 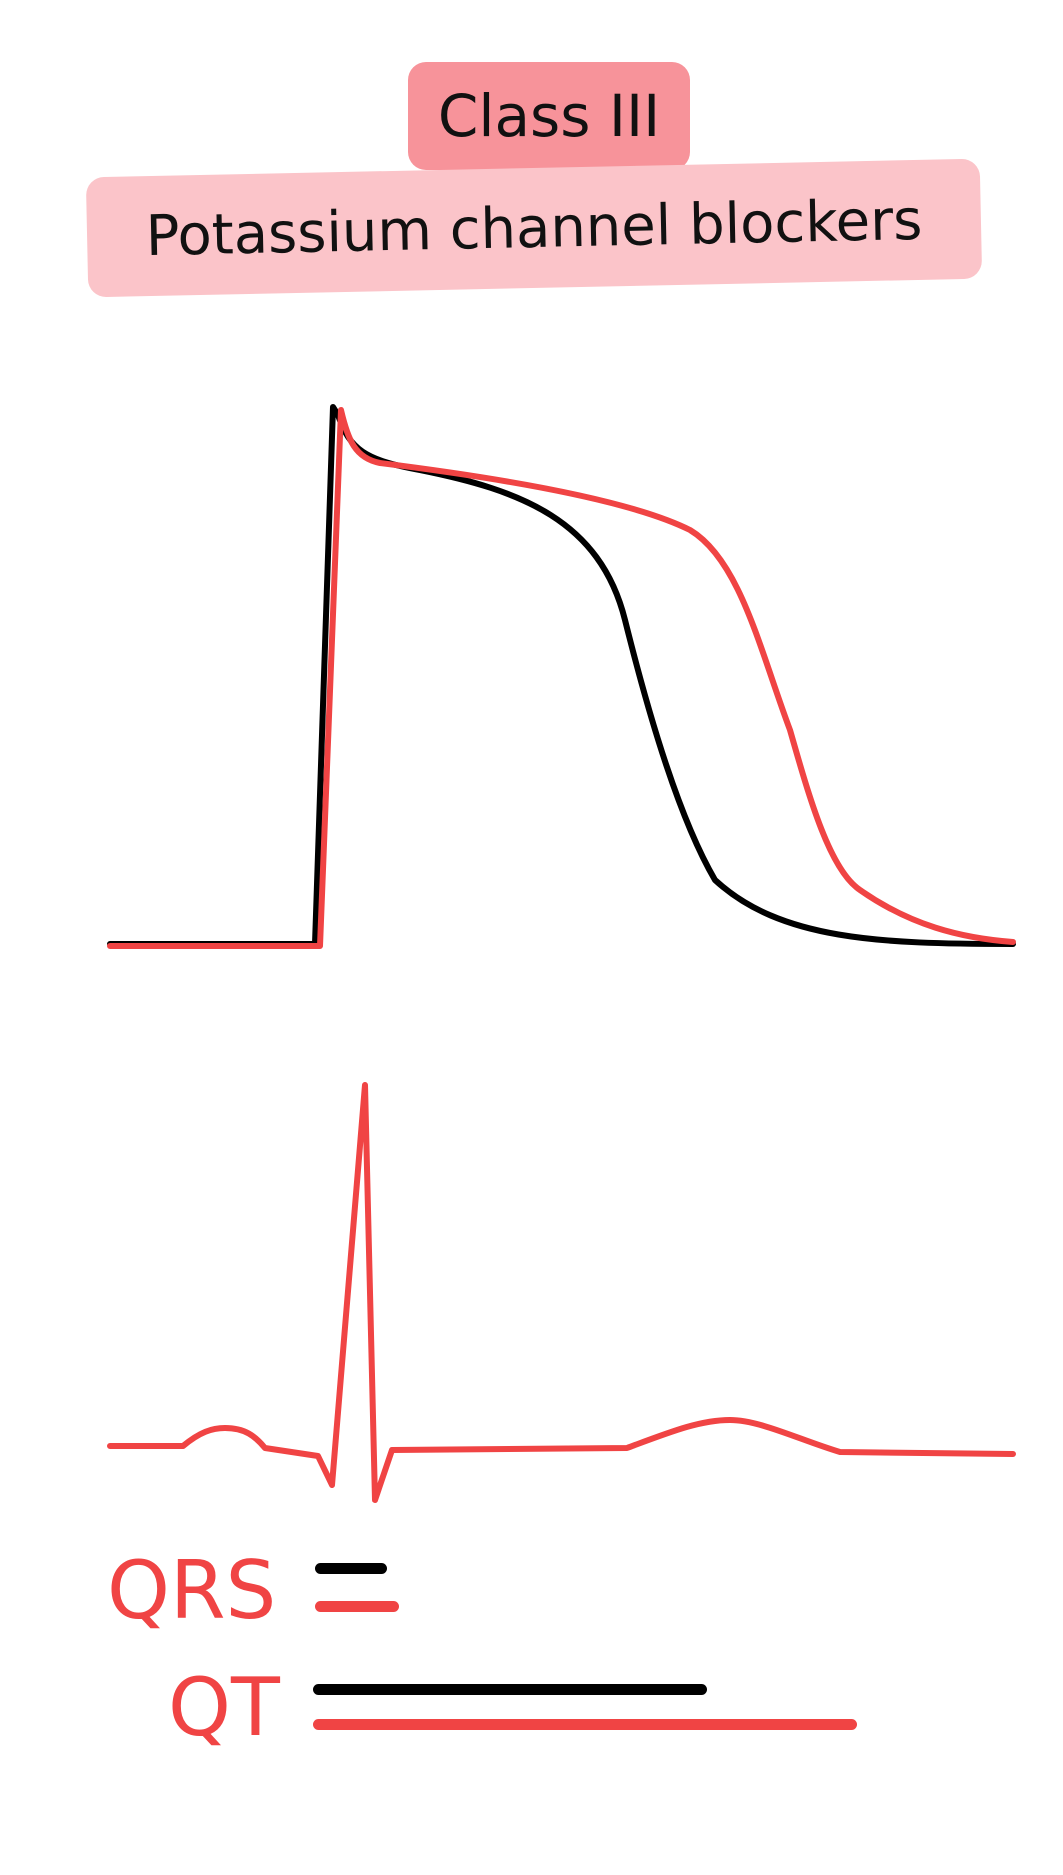 I want to click on title-text: Class III, so click(x=549, y=116).